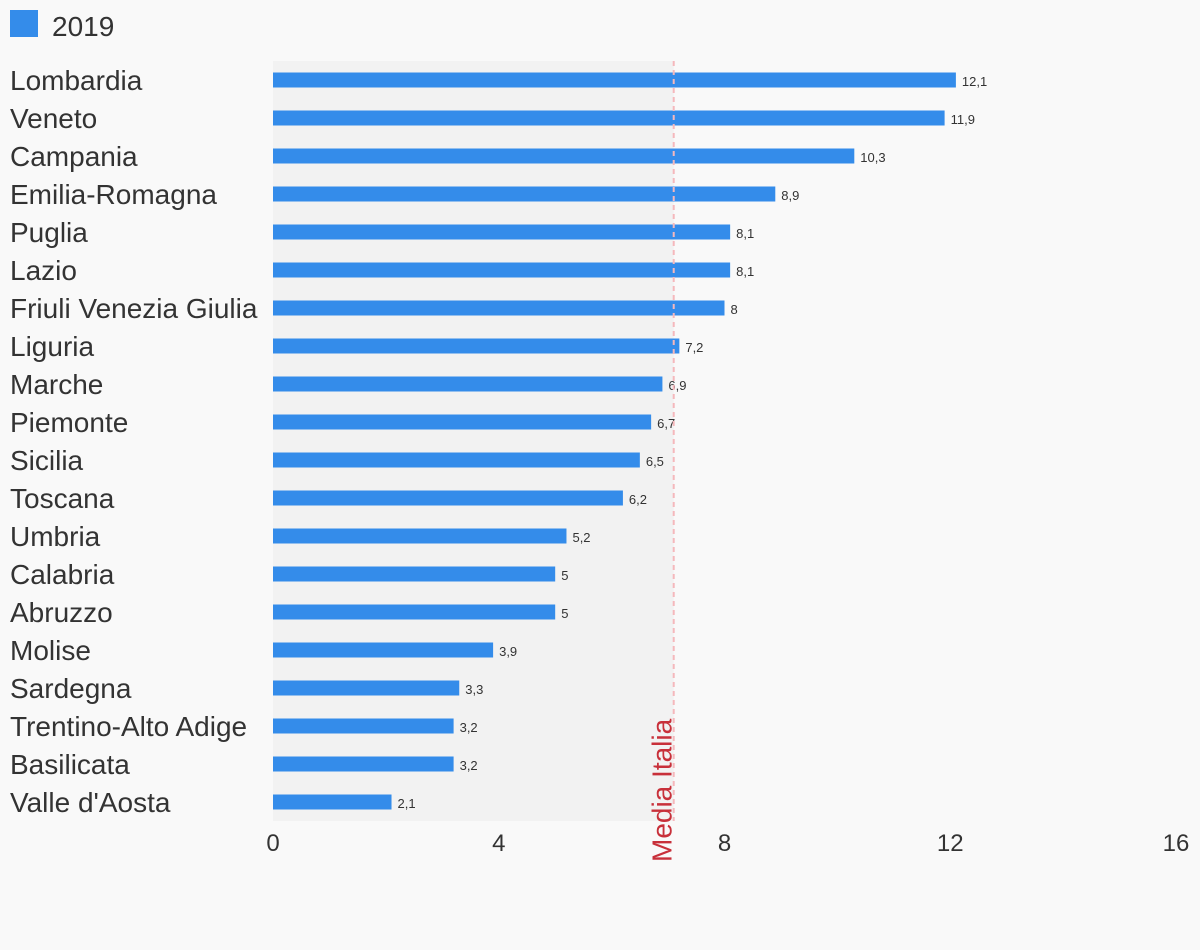 Image resolution: width=1200 pixels, height=950 pixels. Describe the element at coordinates (90, 802) in the screenshot. I see `category-label: Valle d'Aosta` at that location.